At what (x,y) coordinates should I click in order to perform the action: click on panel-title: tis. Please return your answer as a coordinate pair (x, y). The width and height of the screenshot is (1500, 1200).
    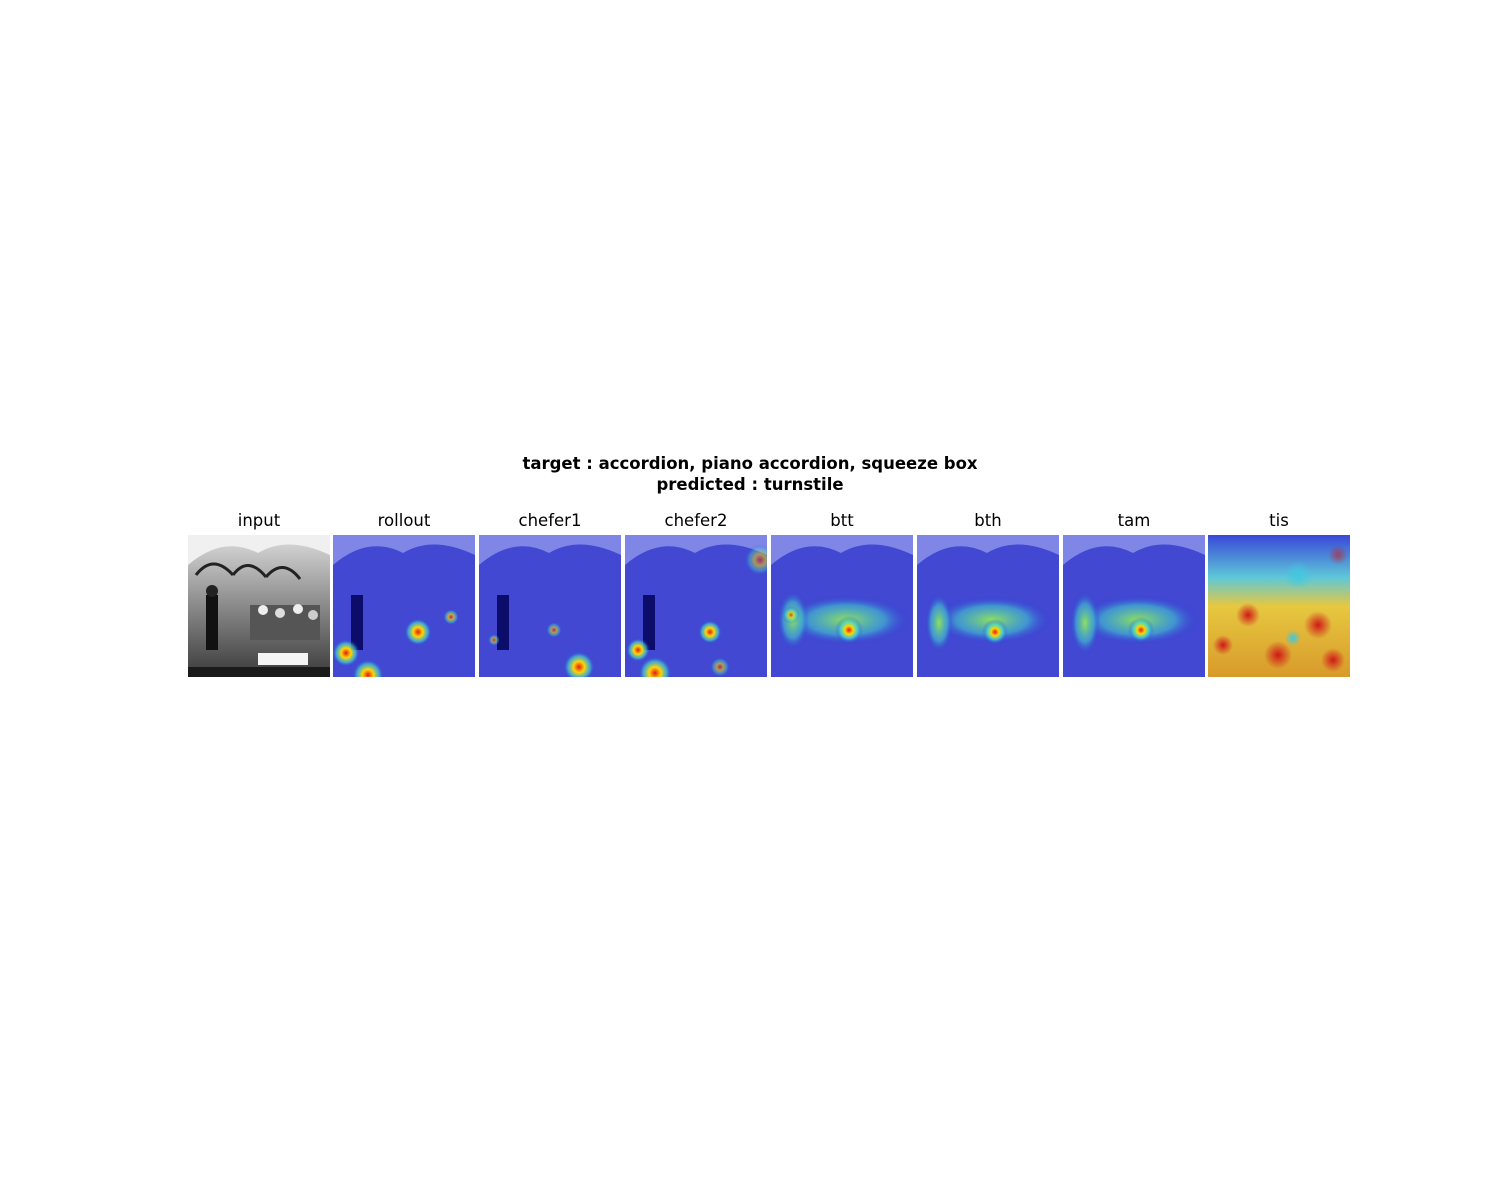
    Looking at the image, I should click on (1279, 520).